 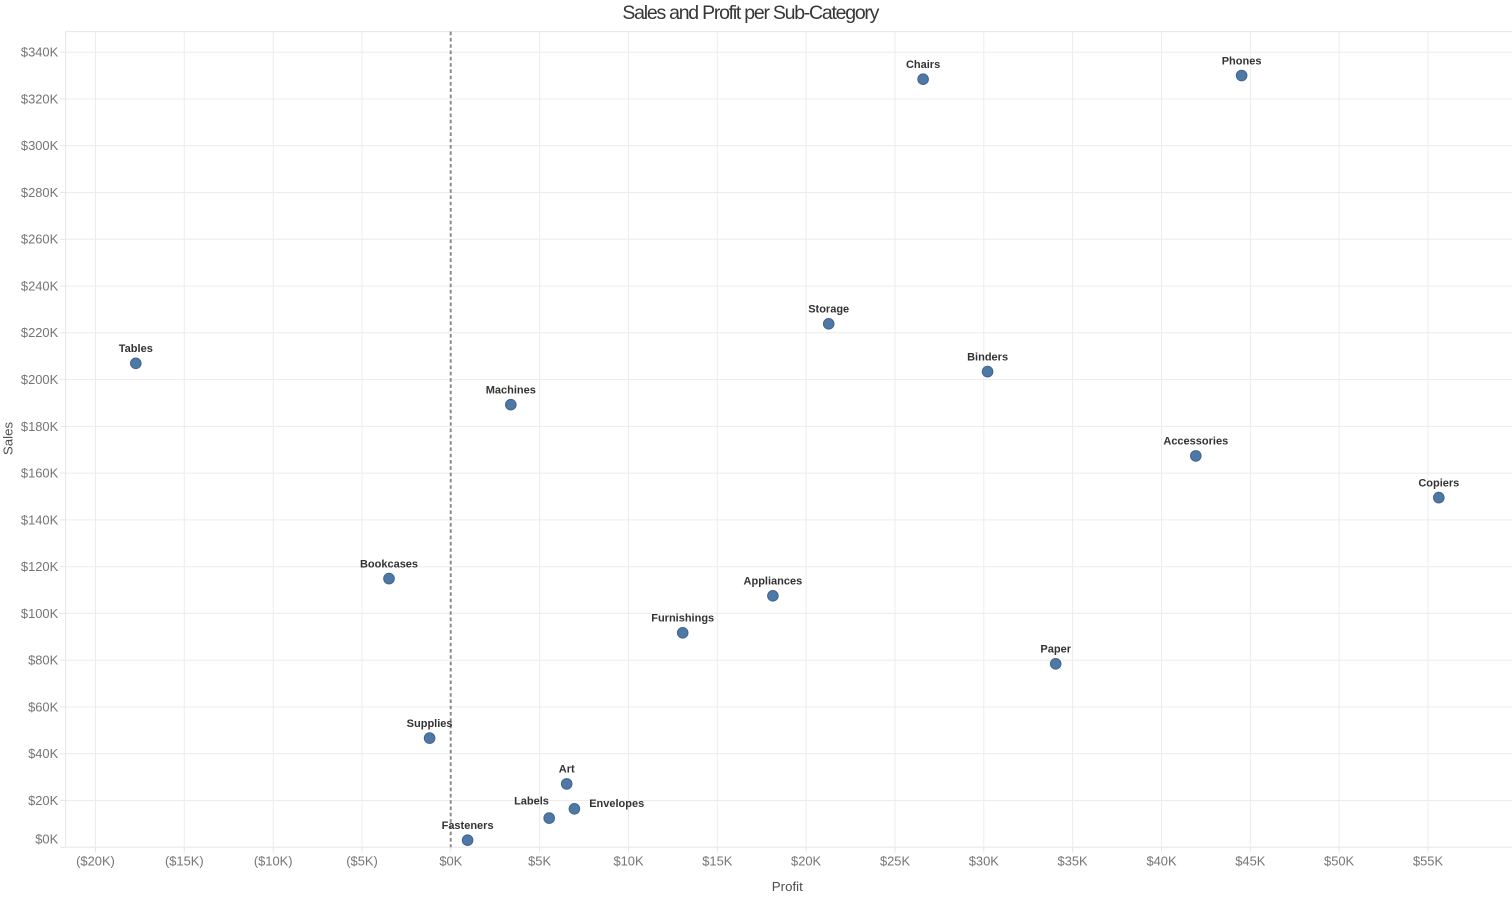 I want to click on svg-text: Paper, so click(x=1055, y=650).